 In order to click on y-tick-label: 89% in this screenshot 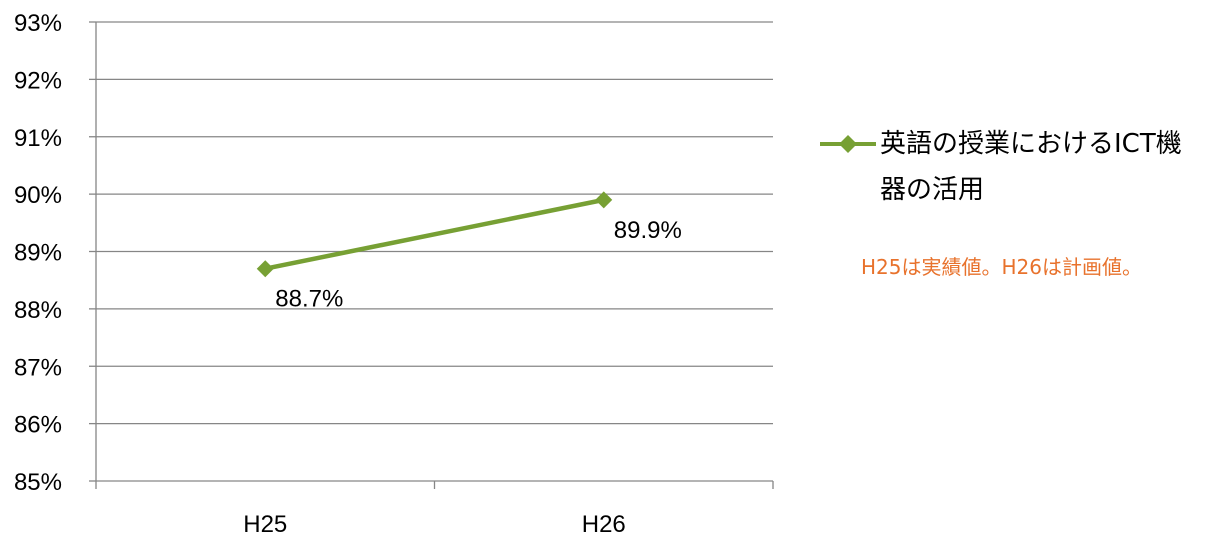, I will do `click(38, 253)`.